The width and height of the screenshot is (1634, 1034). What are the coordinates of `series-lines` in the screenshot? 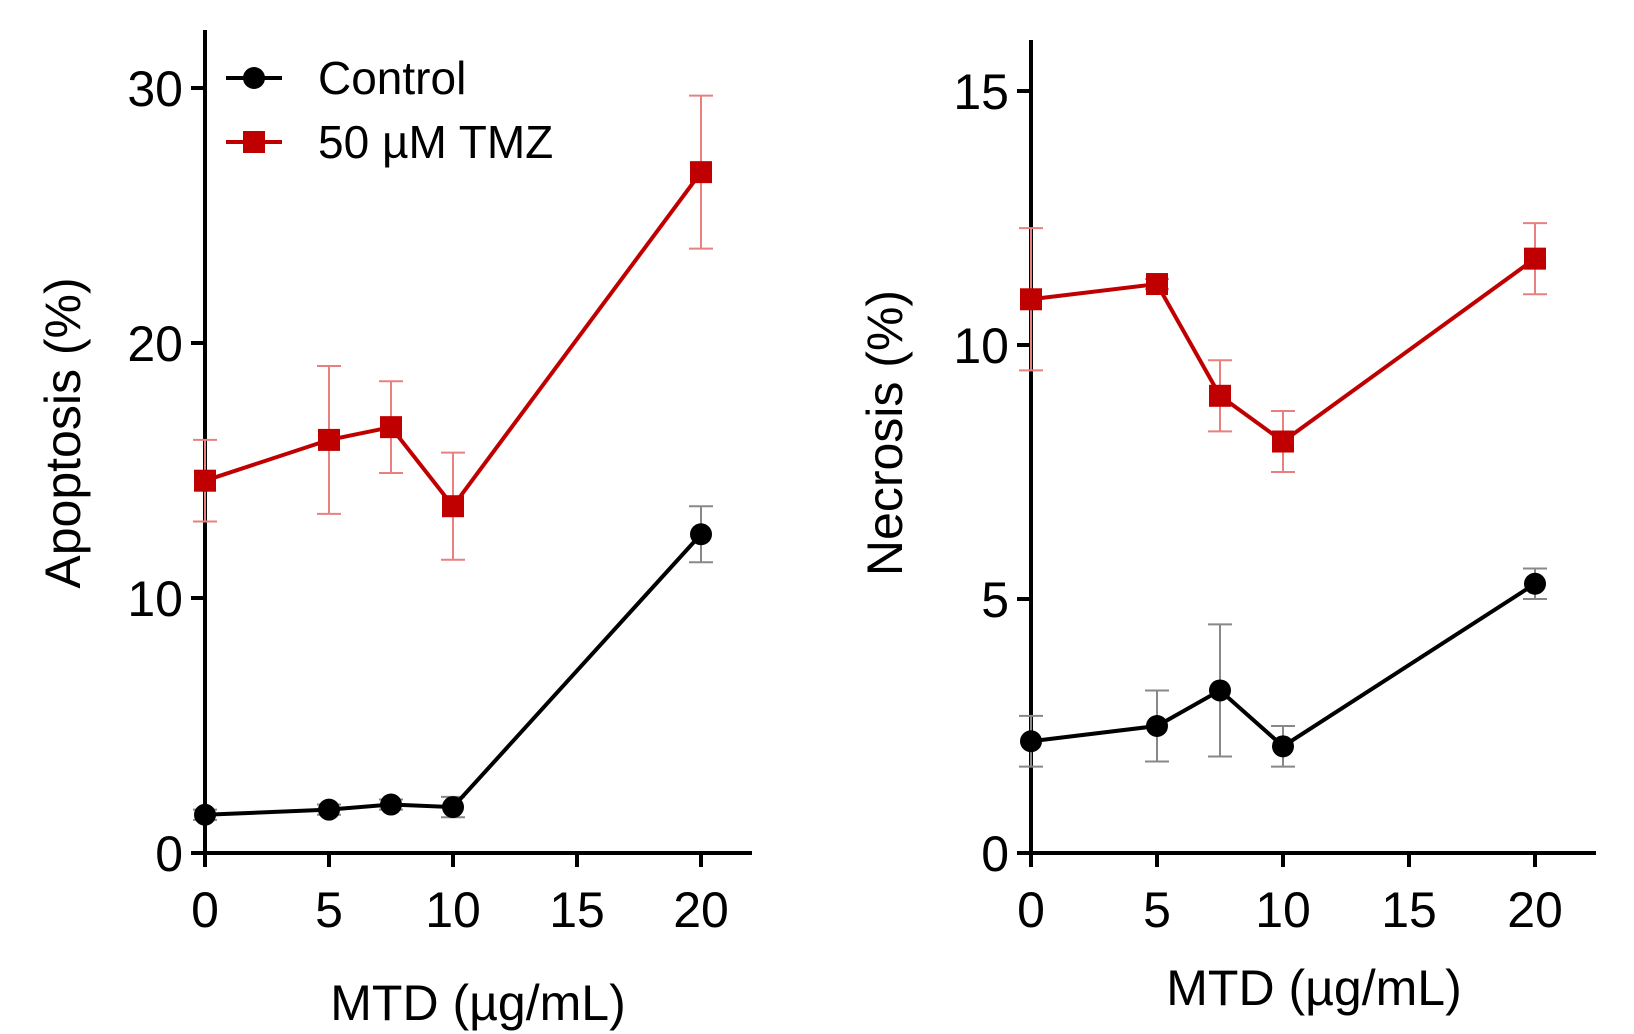 It's located at (1283, 503).